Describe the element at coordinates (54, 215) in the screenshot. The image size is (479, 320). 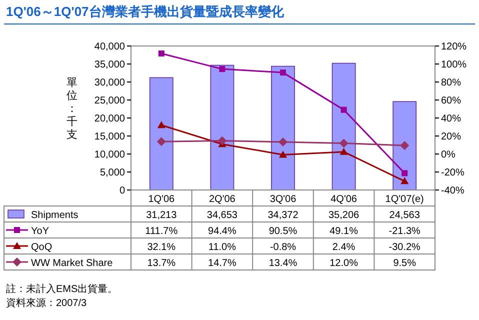
I see `legend-label: Shipments` at that location.